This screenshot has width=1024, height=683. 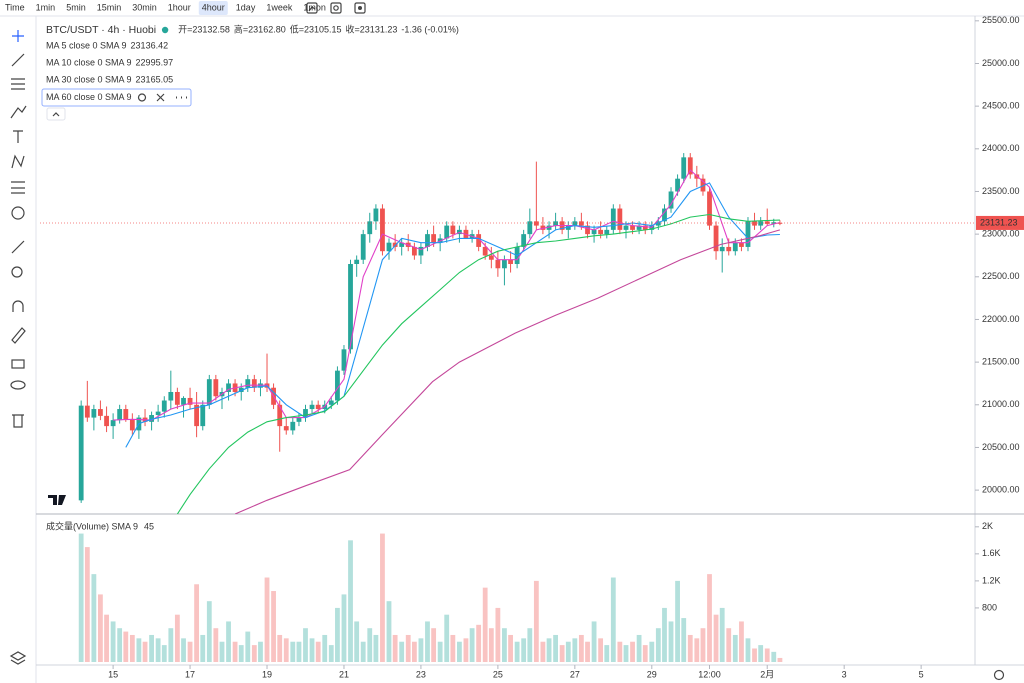 What do you see at coordinates (101, 30) in the screenshot?
I see `symbol-title: BTC/USDT · 4h · Huobi` at bounding box center [101, 30].